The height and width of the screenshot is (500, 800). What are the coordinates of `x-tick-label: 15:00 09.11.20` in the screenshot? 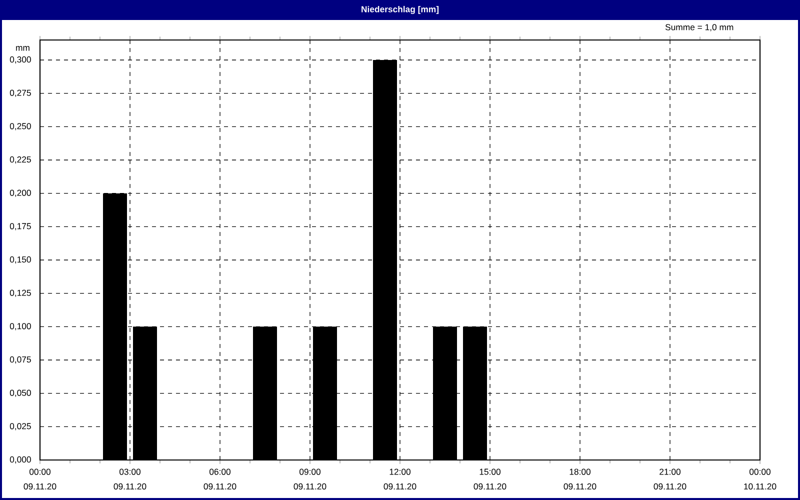 It's located at (490, 479).